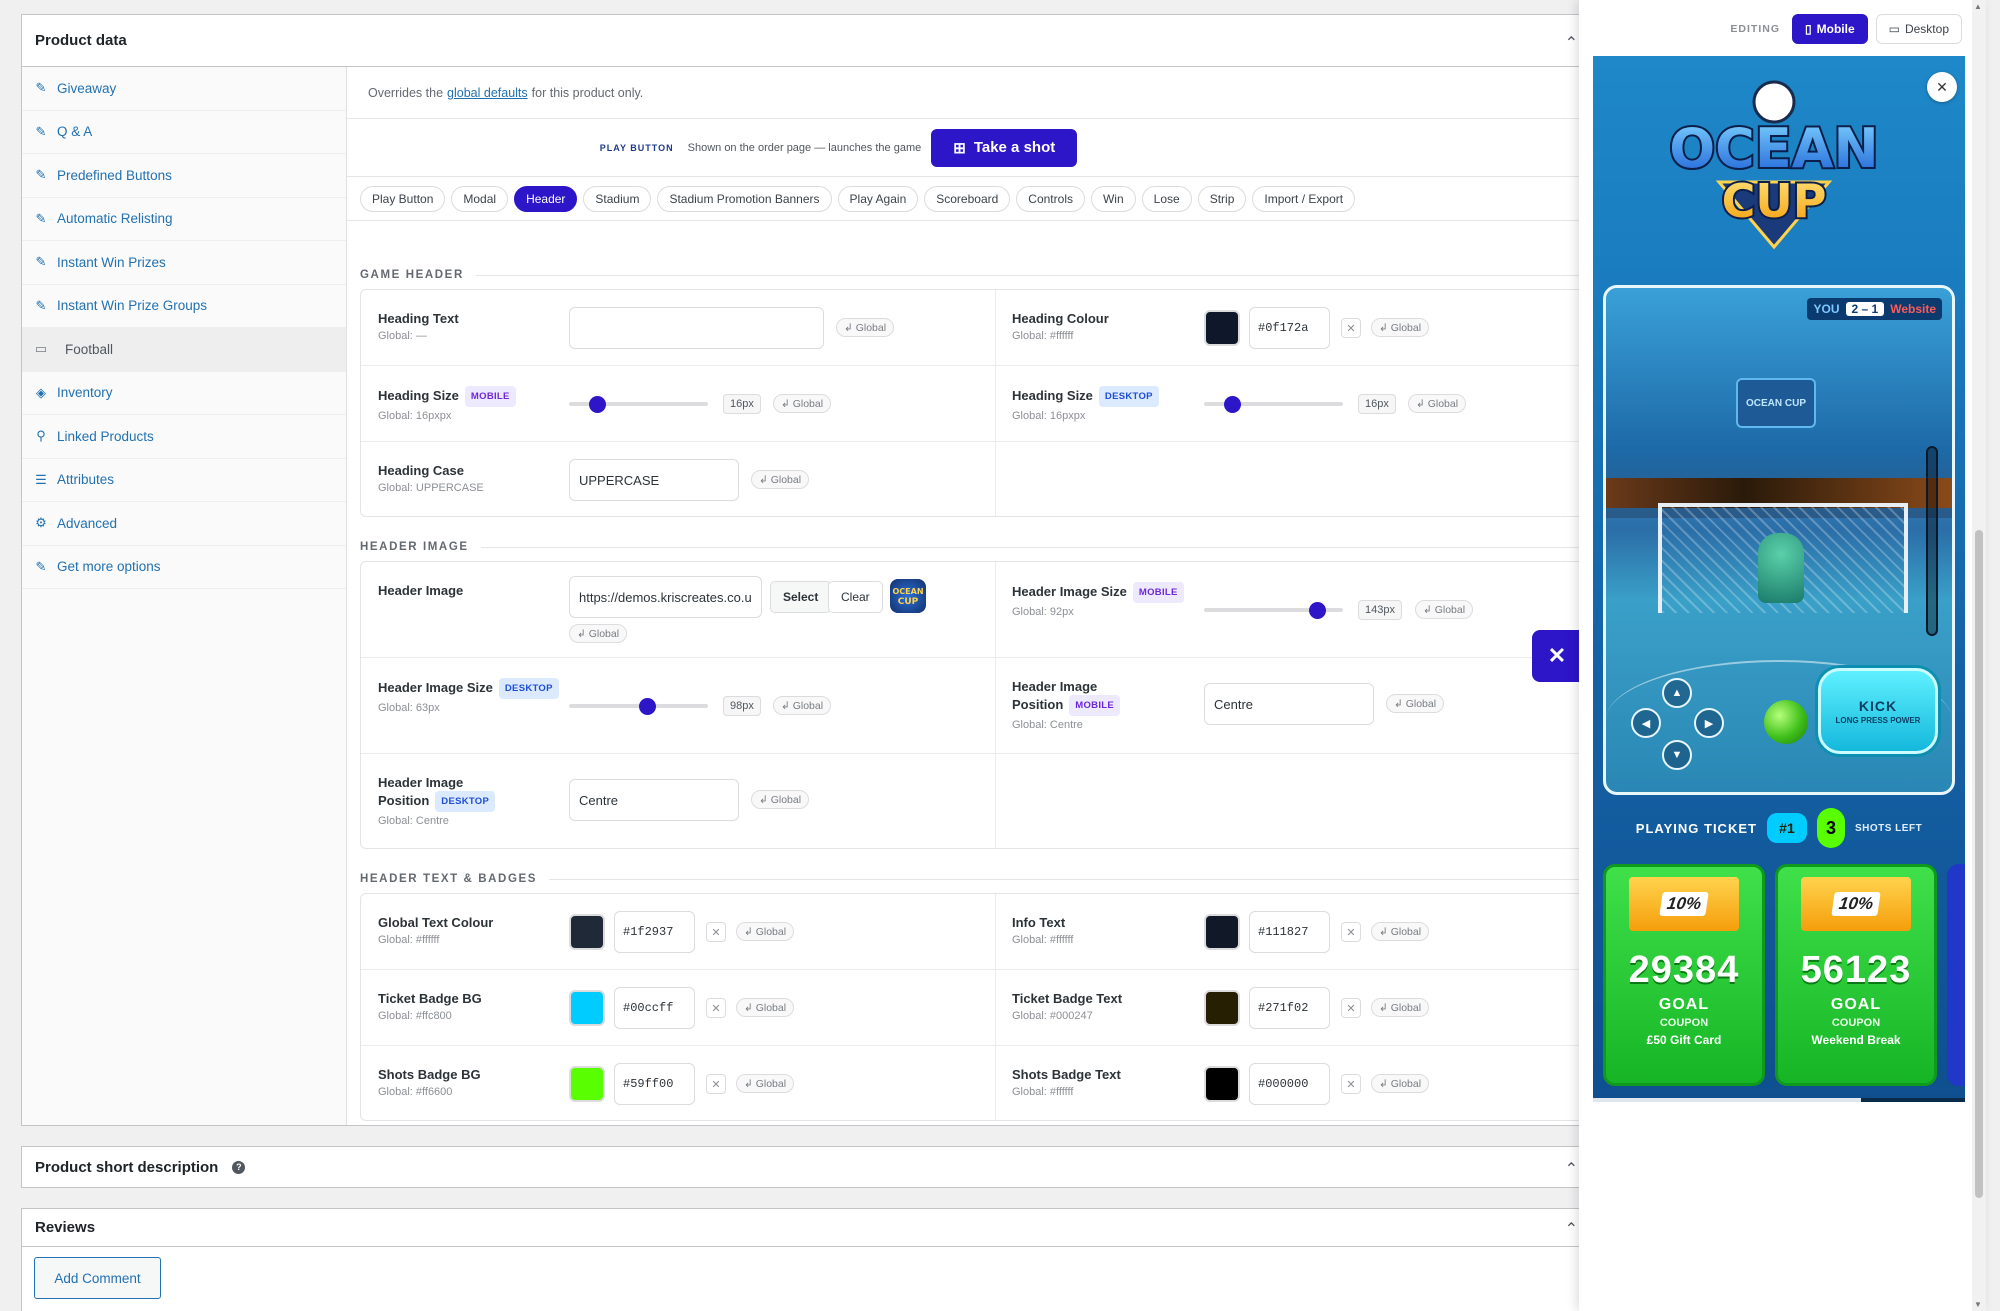  I want to click on arrow-left-icon: ◀, so click(1646, 723).